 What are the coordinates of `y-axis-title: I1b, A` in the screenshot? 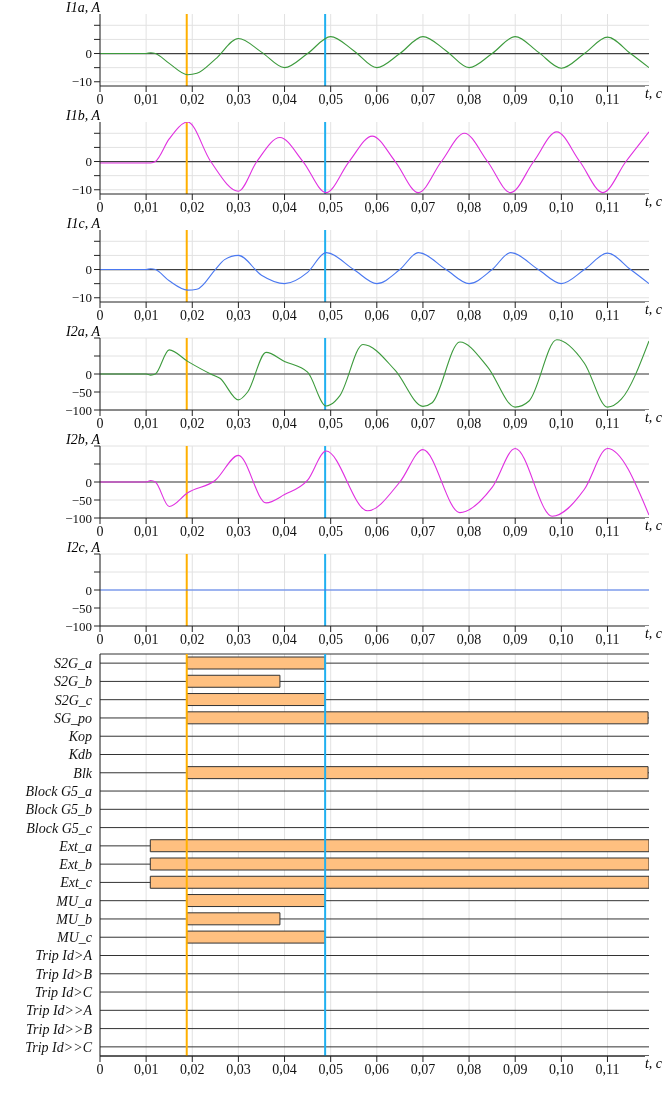 It's located at (82, 116).